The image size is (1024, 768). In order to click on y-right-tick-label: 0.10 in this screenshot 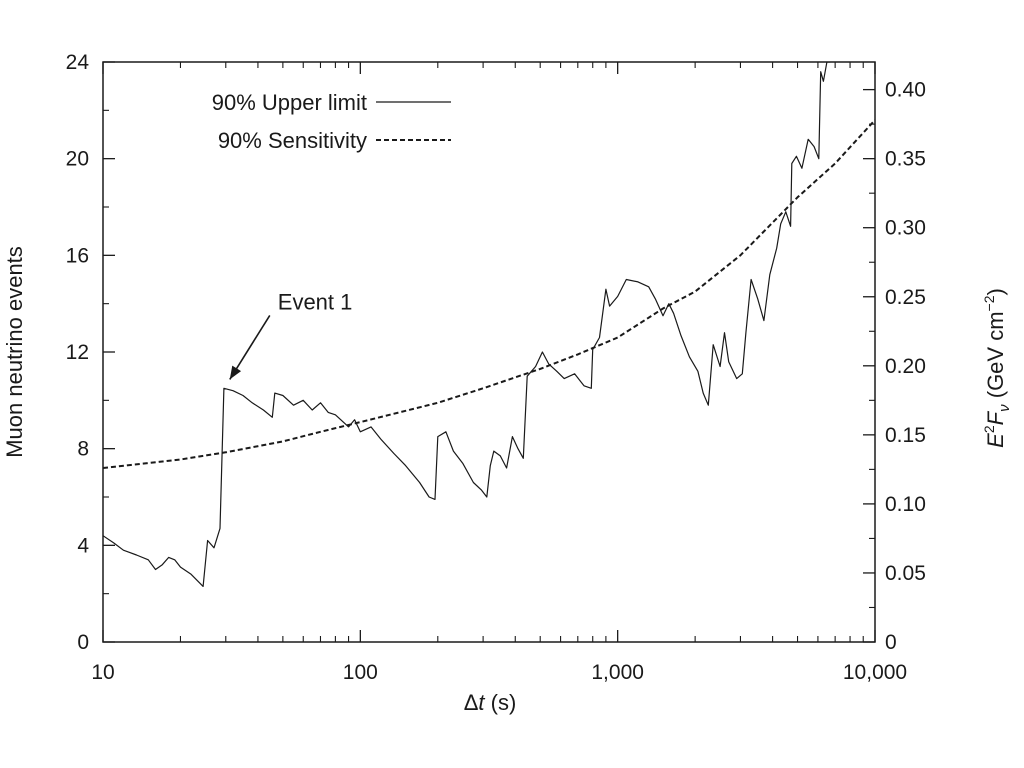, I will do `click(905, 504)`.